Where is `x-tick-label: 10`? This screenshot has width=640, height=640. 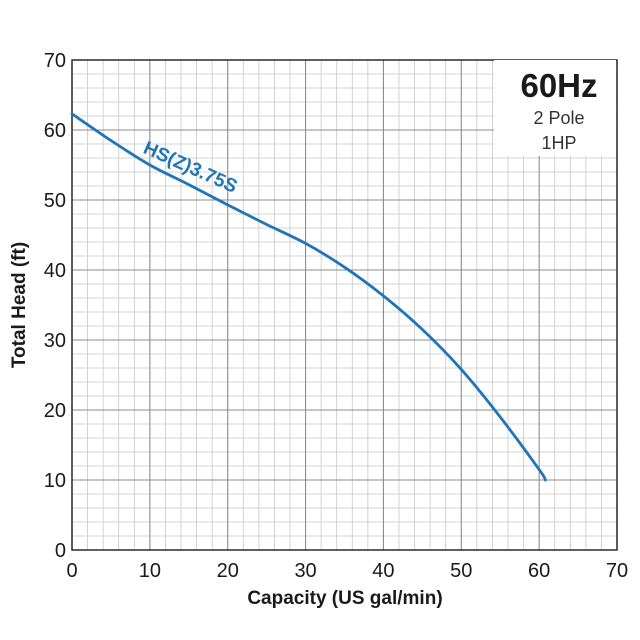
x-tick-label: 10 is located at coordinates (150, 571).